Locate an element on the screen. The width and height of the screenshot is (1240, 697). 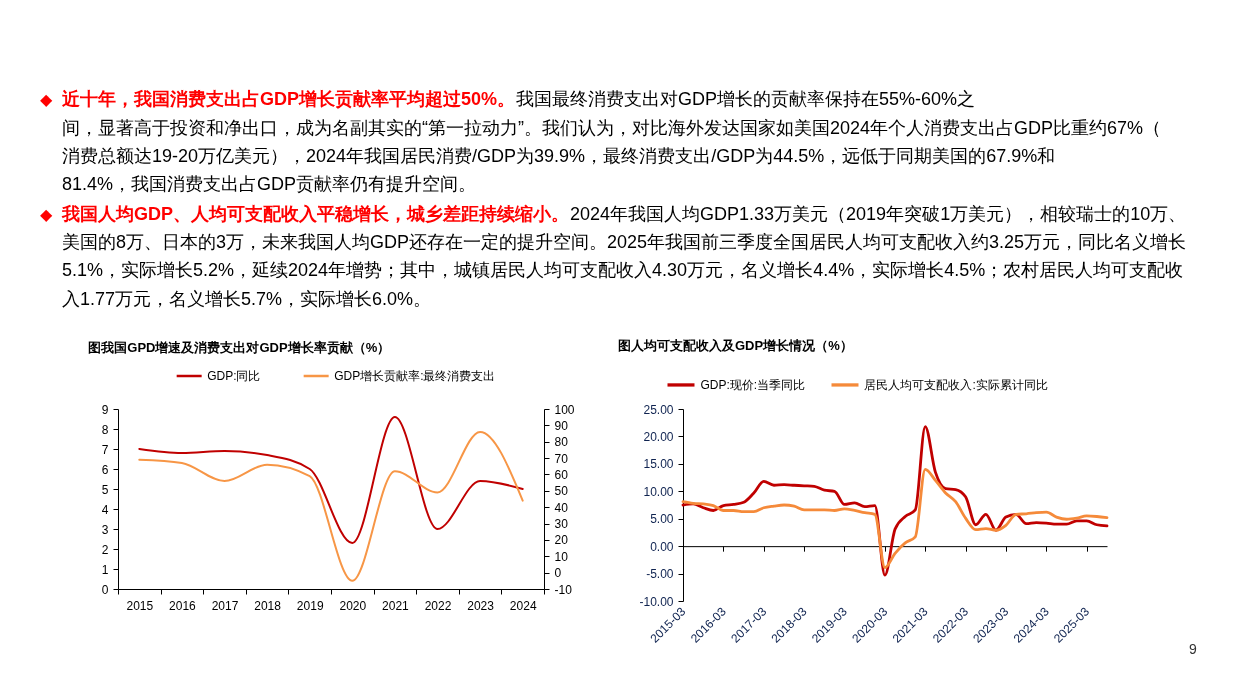
x-tick-label: 2018 is located at coordinates (268, 605).